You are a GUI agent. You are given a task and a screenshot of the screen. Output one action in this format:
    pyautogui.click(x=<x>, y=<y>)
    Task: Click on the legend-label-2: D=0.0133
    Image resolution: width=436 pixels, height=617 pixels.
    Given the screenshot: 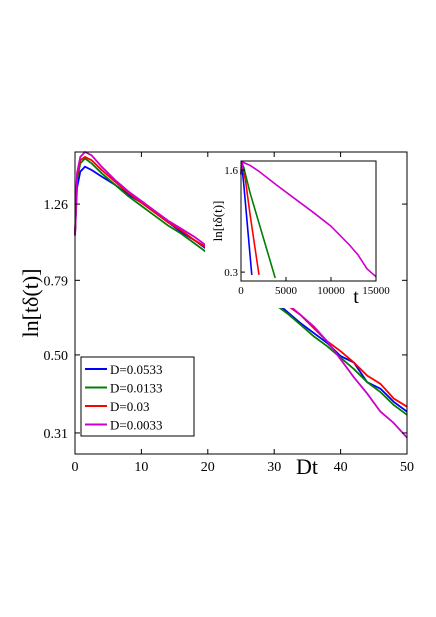 What is the action you would take?
    pyautogui.click(x=136, y=388)
    